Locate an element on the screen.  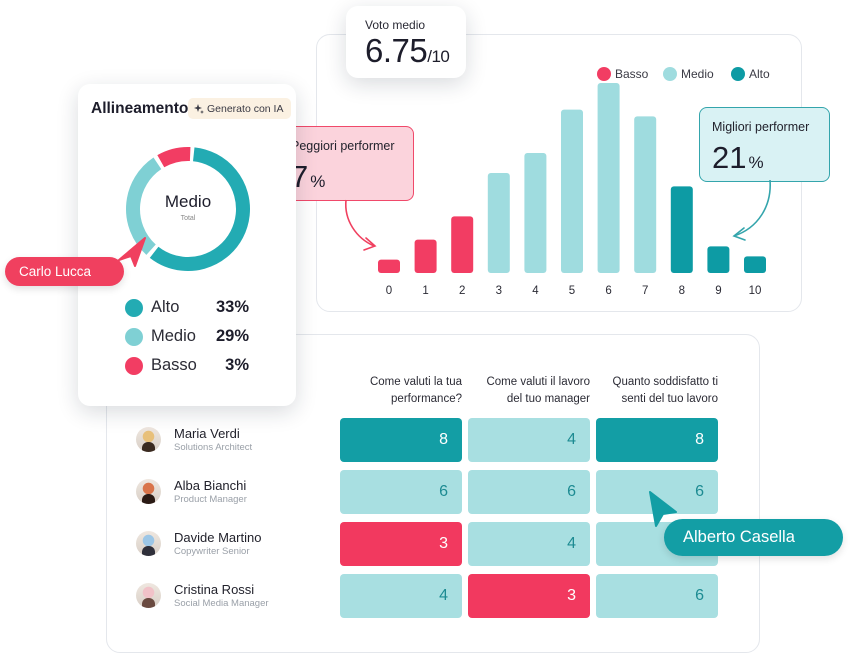
best-performer-number: 21 is located at coordinates (729, 157).